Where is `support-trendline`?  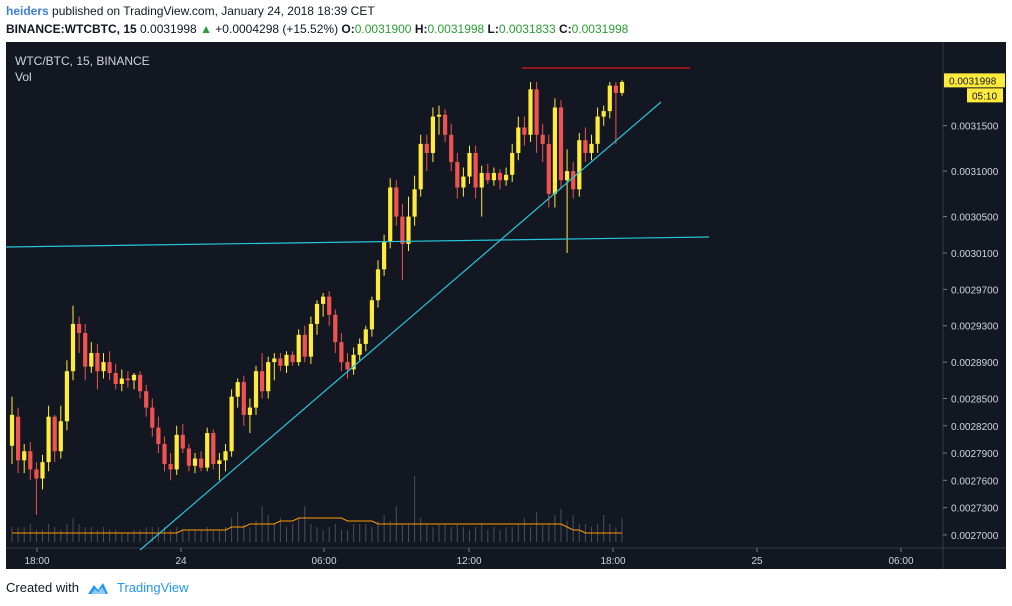 support-trendline is located at coordinates (358, 242).